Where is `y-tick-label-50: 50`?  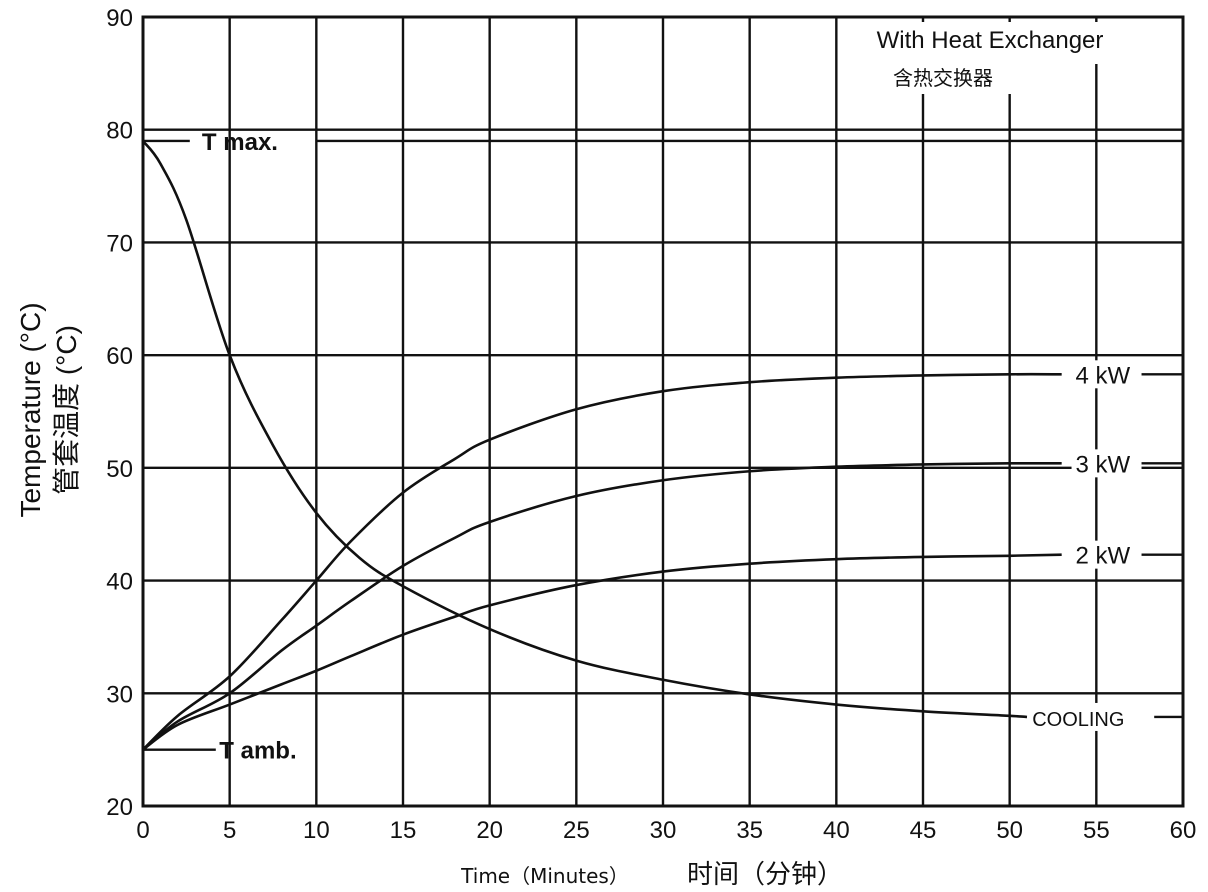 y-tick-label-50: 50 is located at coordinates (119, 469).